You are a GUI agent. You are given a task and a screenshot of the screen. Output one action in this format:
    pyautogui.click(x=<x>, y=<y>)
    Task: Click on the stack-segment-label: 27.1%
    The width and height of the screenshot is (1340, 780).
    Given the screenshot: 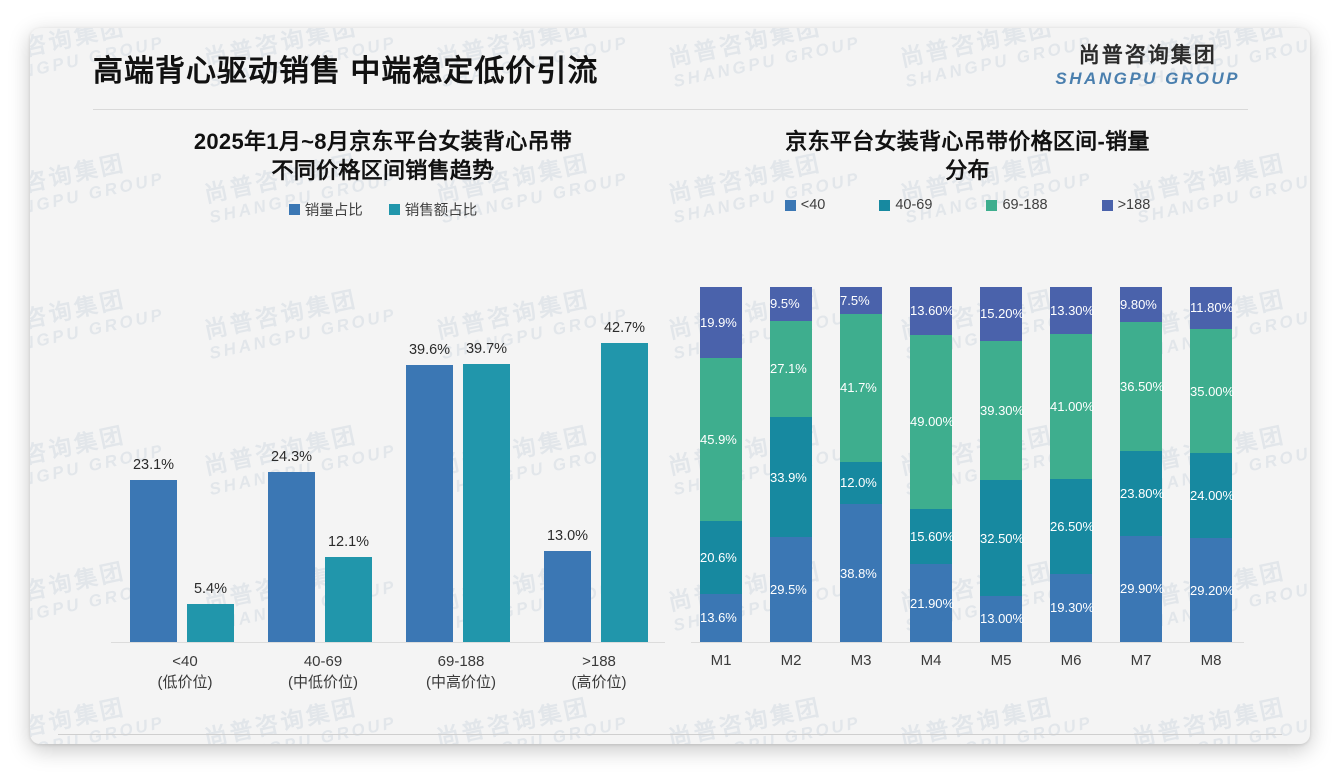 What is the action you would take?
    pyautogui.click(x=788, y=369)
    